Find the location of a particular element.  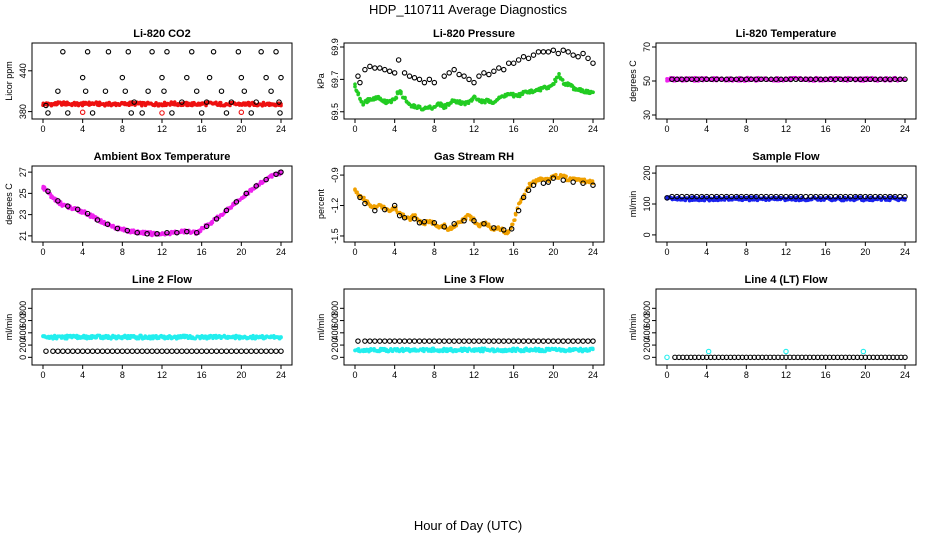

plot-title: Line 2 Flow is located at coordinates (162, 280).